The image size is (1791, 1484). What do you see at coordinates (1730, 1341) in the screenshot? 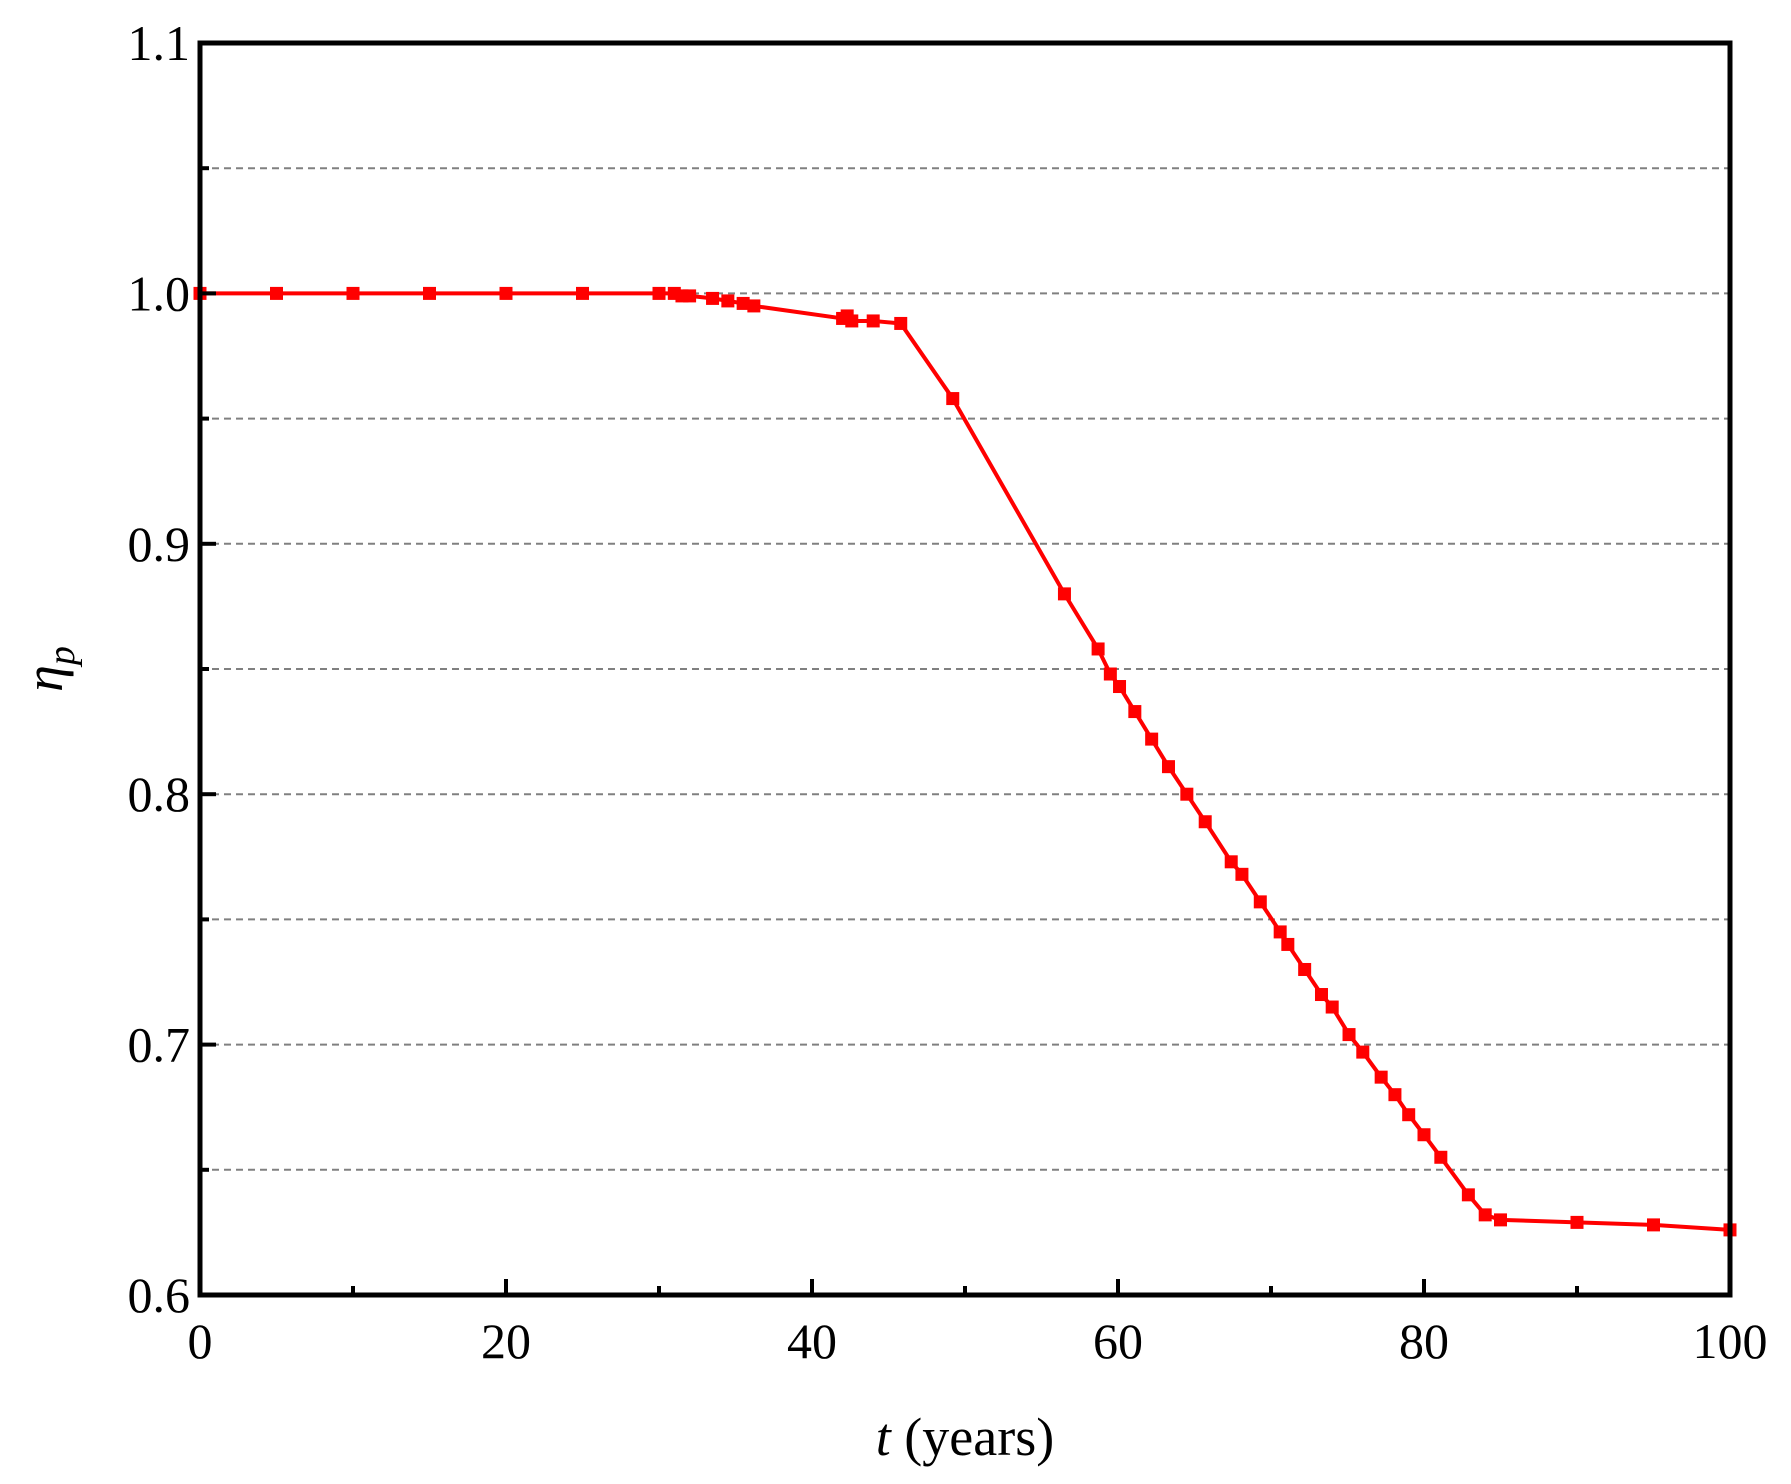
I see `x-tick-label: 100` at bounding box center [1730, 1341].